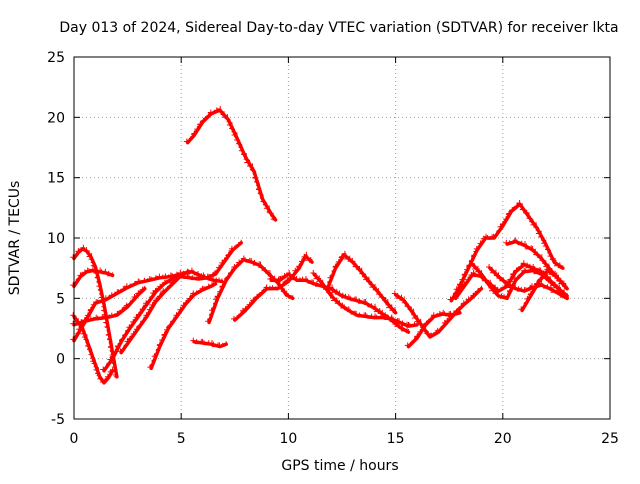  What do you see at coordinates (288, 439) in the screenshot?
I see `x-tick-label: 10` at bounding box center [288, 439].